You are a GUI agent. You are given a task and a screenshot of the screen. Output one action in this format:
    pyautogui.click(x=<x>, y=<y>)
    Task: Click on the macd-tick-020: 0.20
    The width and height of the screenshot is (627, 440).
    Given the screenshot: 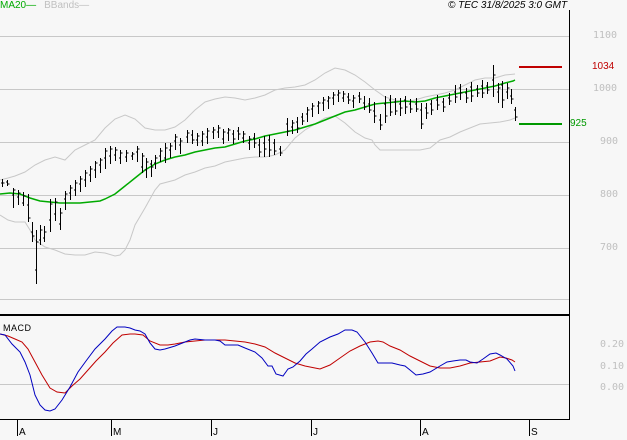 What is the action you would take?
    pyautogui.click(x=612, y=344)
    